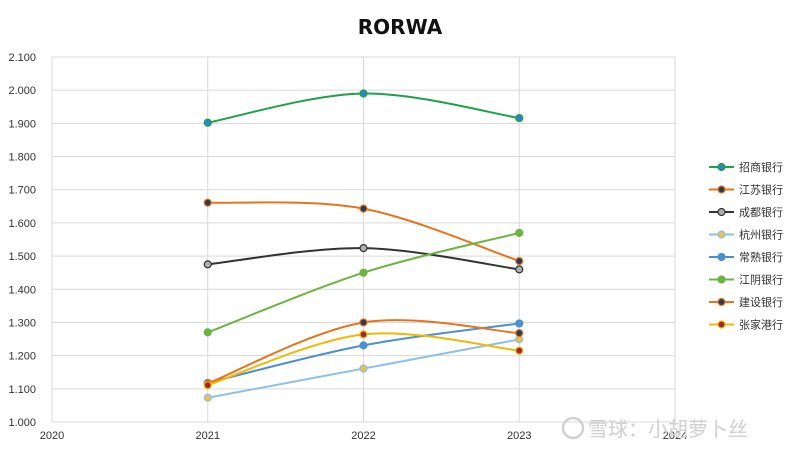  I want to click on legend-label: 江苏银行, so click(761, 190).